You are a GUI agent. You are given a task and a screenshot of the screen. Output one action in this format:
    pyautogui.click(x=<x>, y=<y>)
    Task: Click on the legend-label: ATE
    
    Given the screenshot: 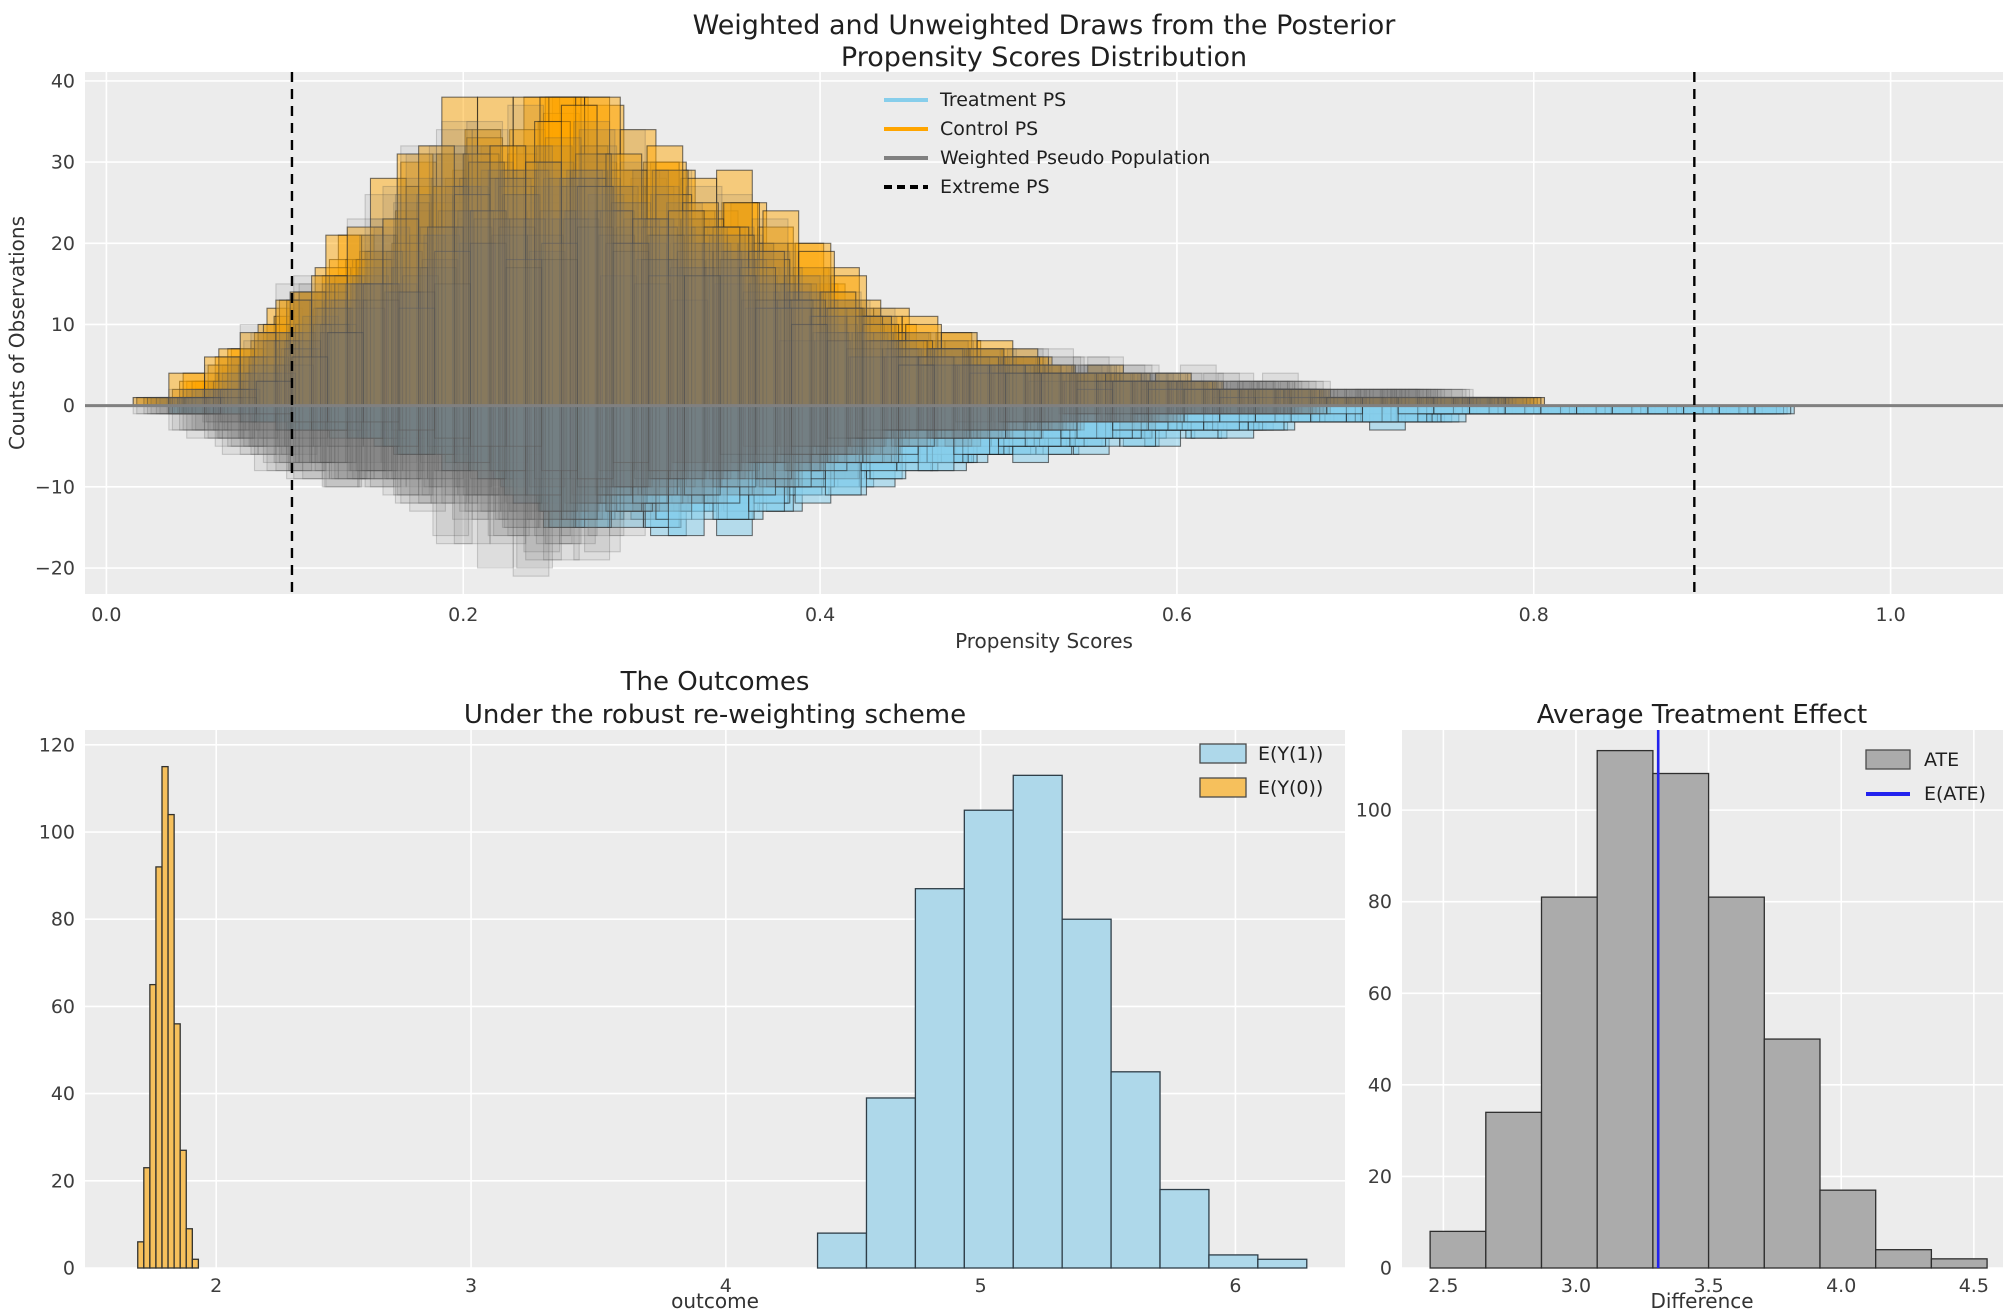 What is the action you would take?
    pyautogui.click(x=1941, y=760)
    